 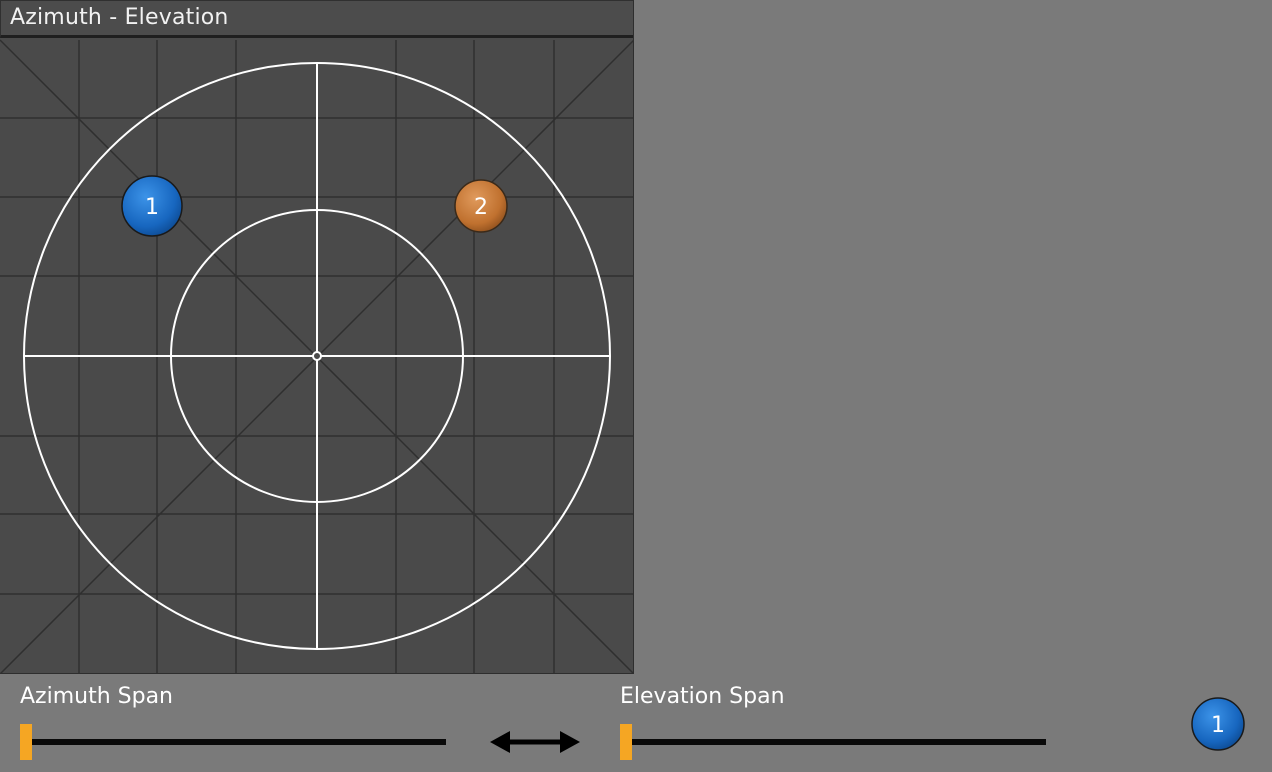 I want to click on azimuth-span-thumb, so click(x=26, y=742).